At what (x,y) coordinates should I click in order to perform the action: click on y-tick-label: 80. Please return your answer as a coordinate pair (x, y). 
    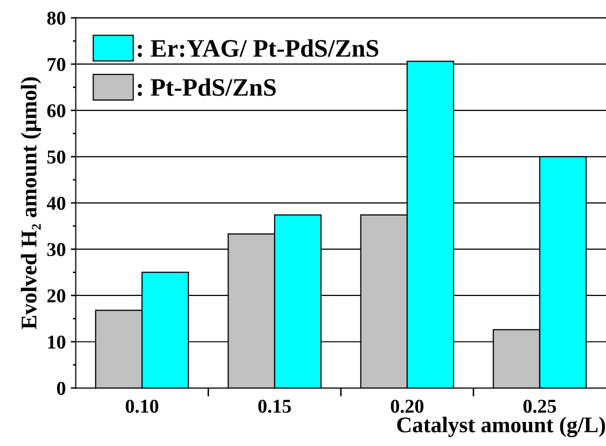
    Looking at the image, I should click on (56, 18).